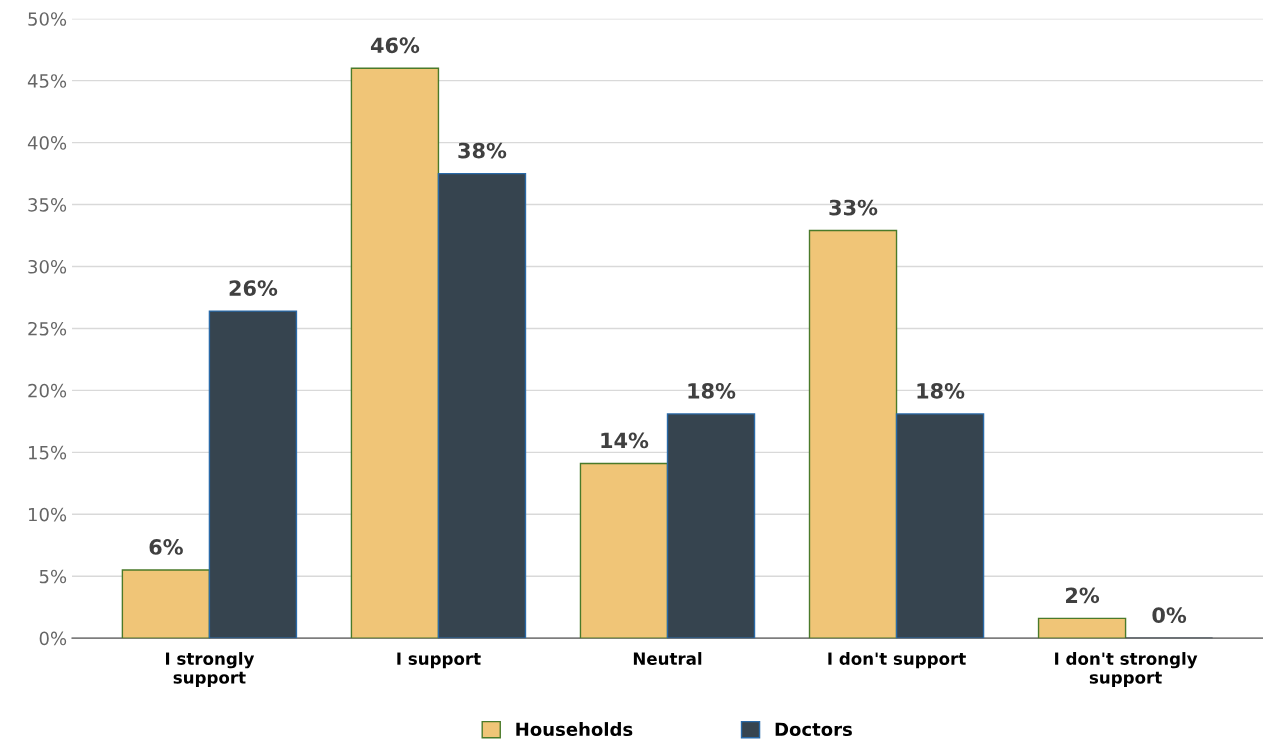  I want to click on y-tick-label: 50%, so click(47, 19).